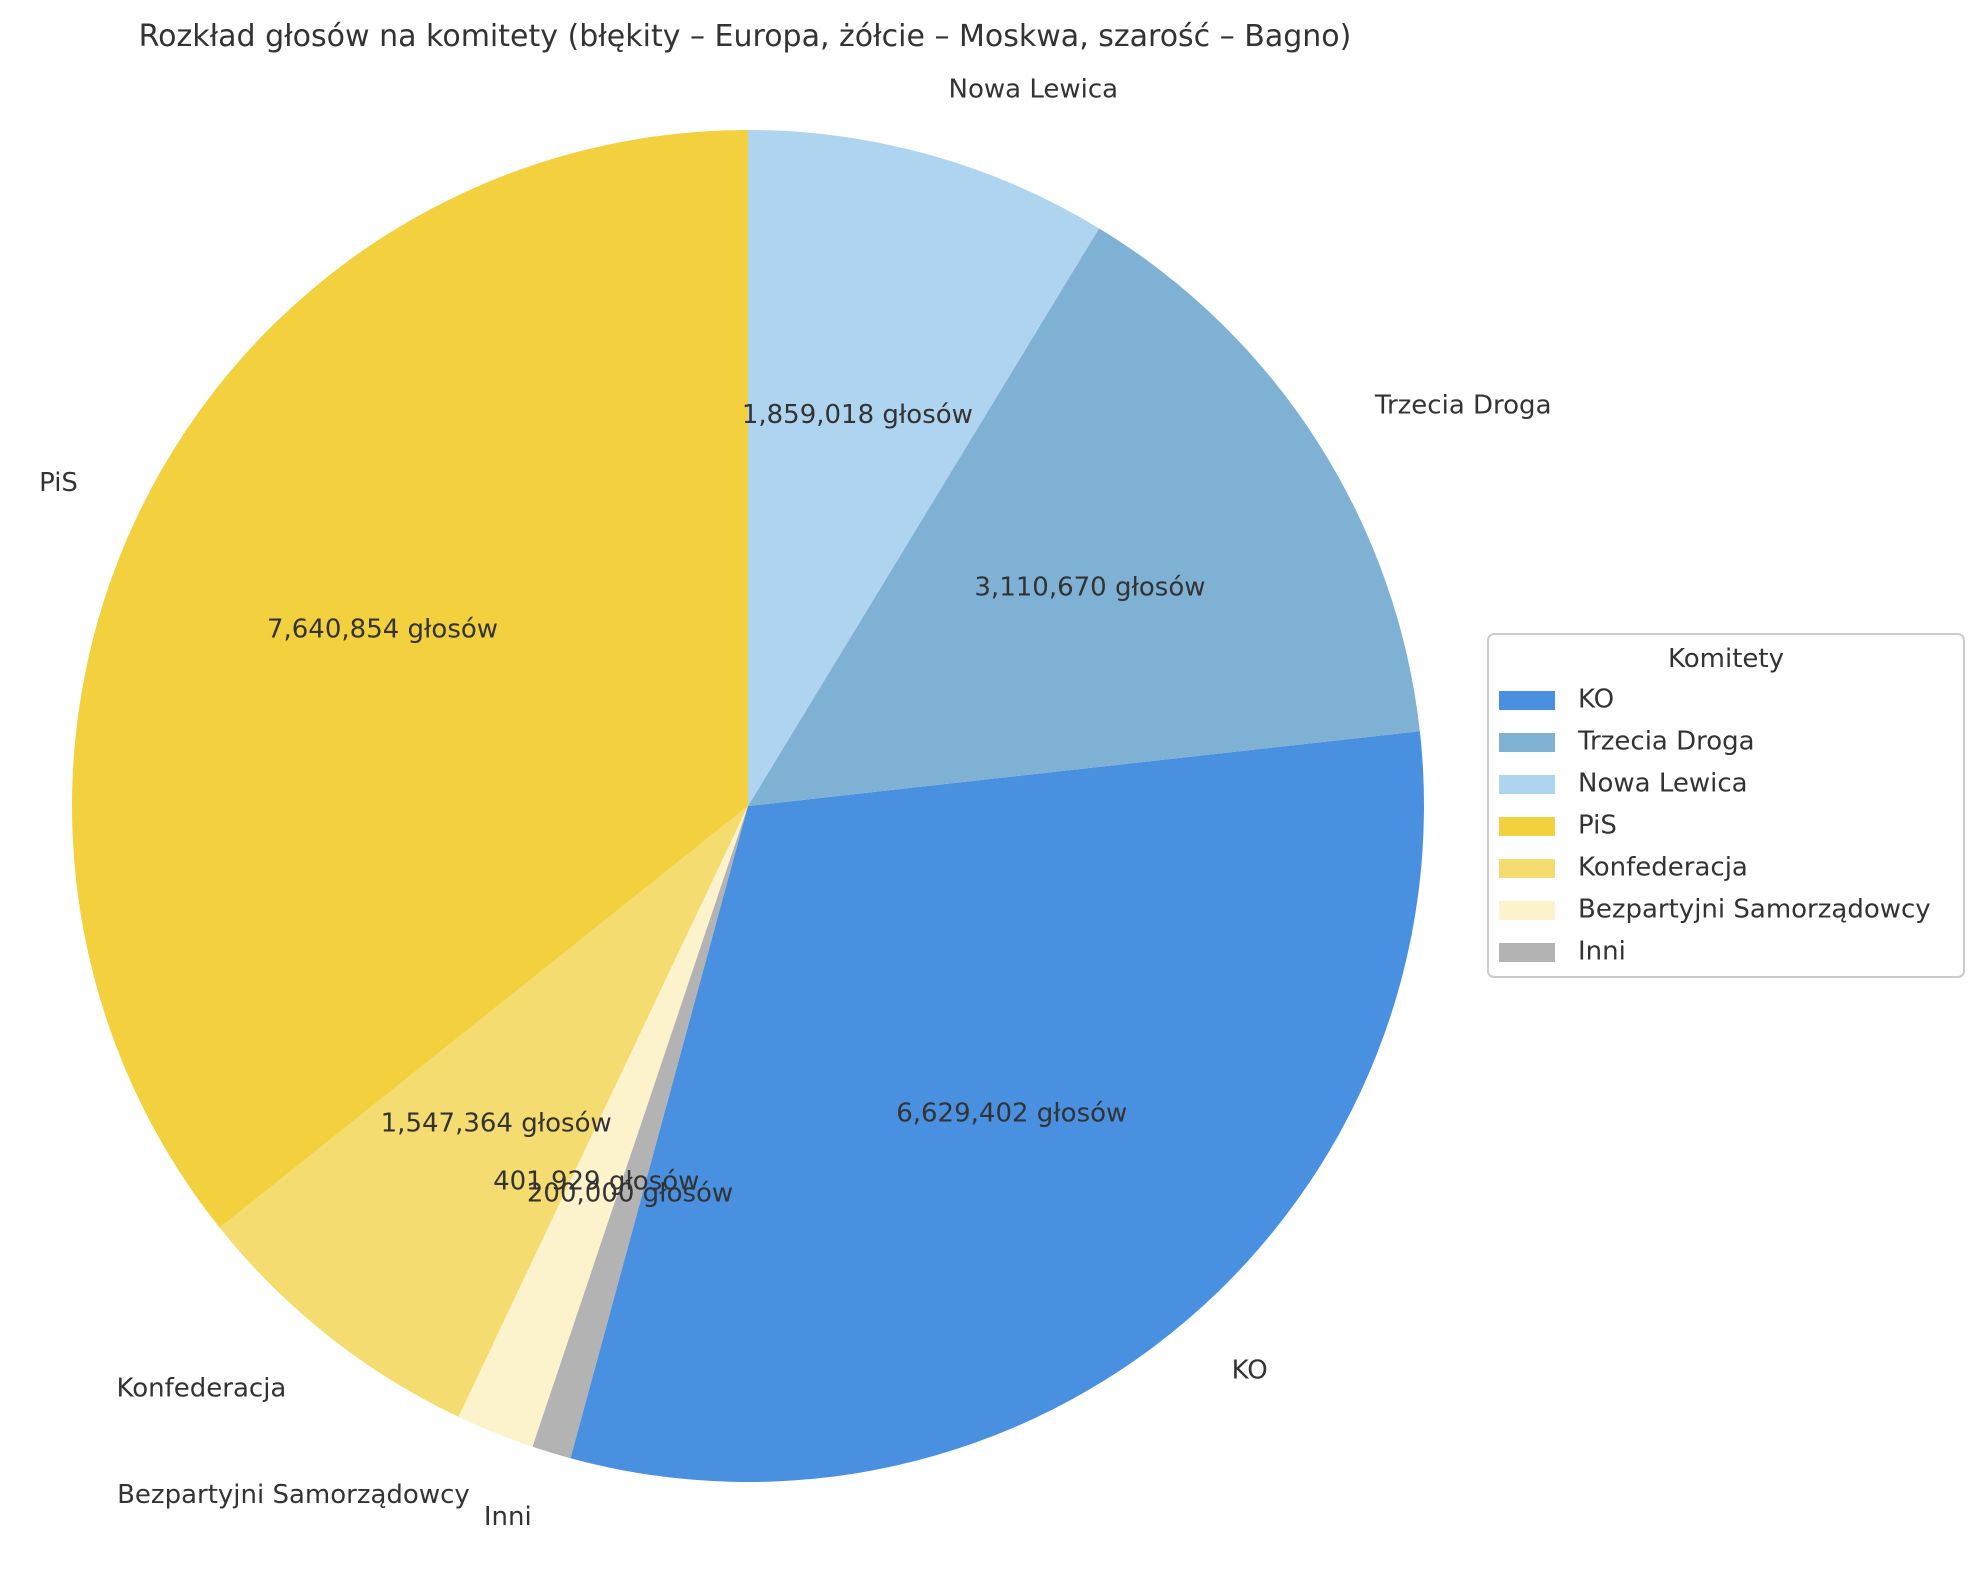  Describe the element at coordinates (1034, 89) in the screenshot. I see `slice-label-nowa-lewica: Nowa Lewica` at that location.